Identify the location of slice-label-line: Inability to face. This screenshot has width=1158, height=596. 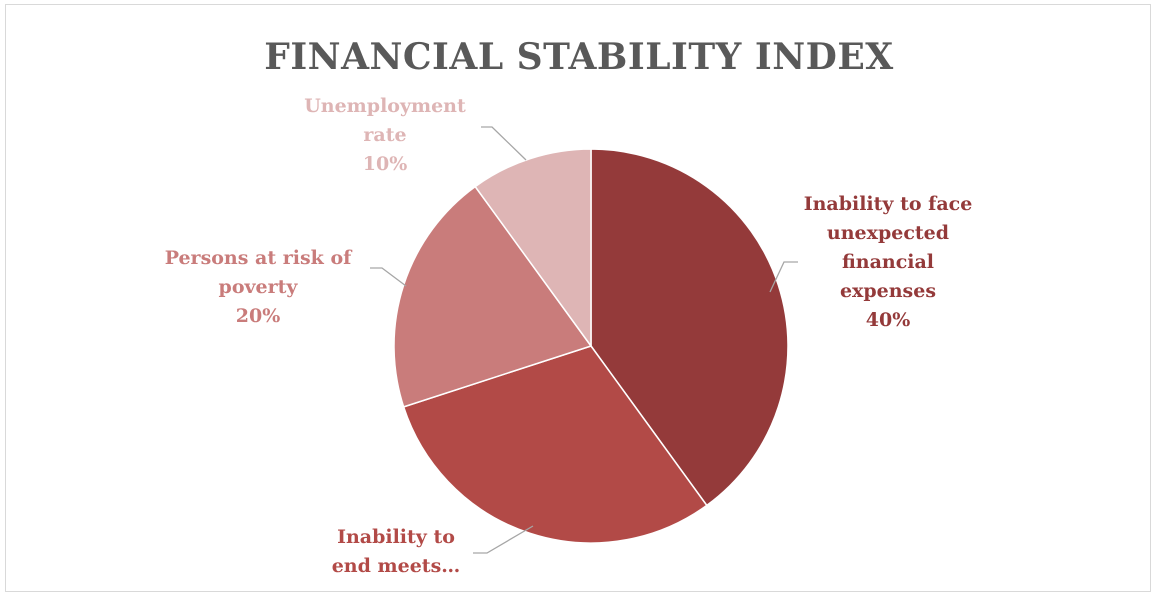
(888, 204).